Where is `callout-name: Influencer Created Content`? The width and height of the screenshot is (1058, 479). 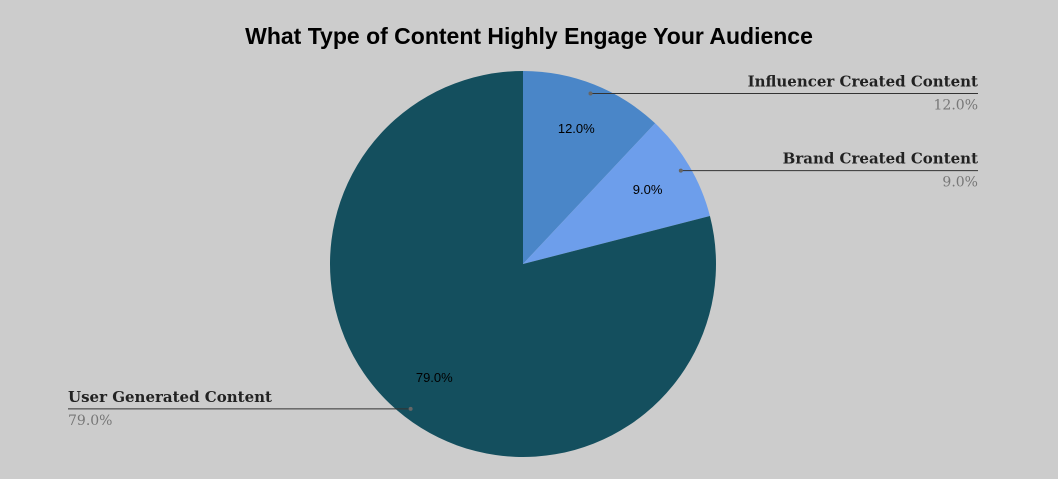
callout-name: Influencer Created Content is located at coordinates (863, 82).